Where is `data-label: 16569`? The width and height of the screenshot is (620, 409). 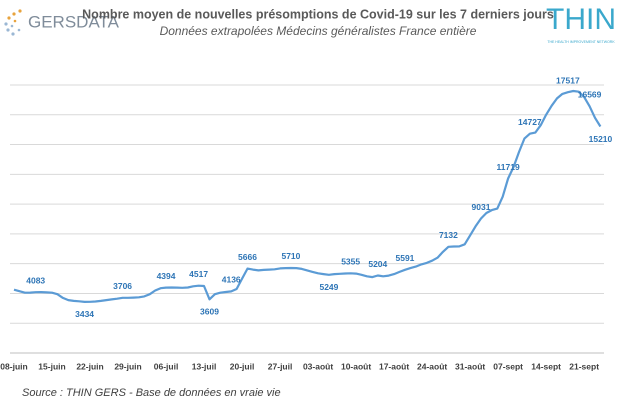 data-label: 16569 is located at coordinates (590, 95).